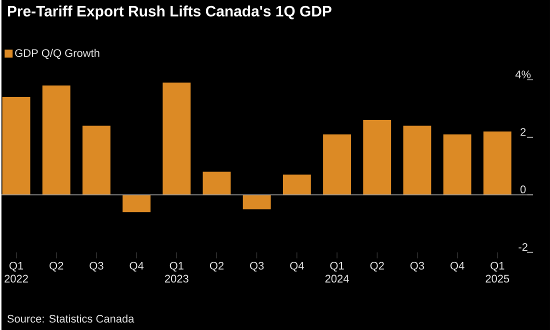  I want to click on x-tick-label: Q1 2024, so click(337, 272).